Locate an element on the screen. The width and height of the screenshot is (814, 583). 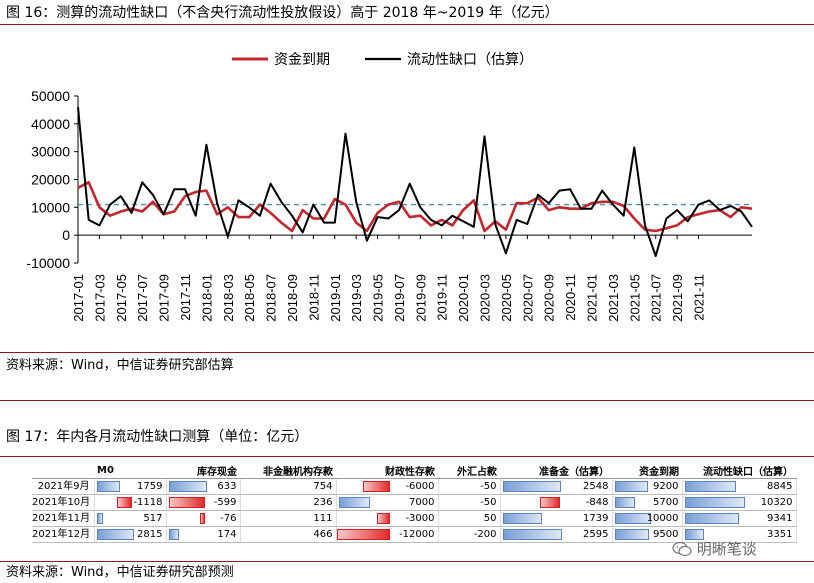
table-cell: 9341 is located at coordinates (739, 518).